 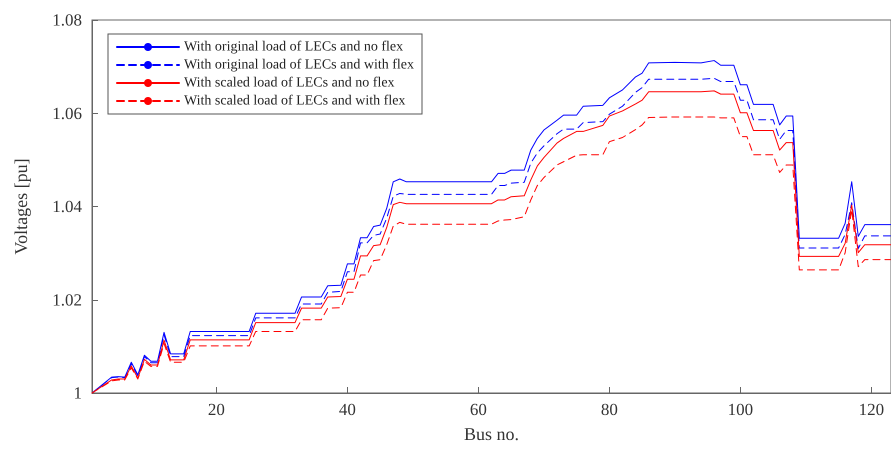 What do you see at coordinates (871, 409) in the screenshot?
I see `x-tick-label: 120` at bounding box center [871, 409].